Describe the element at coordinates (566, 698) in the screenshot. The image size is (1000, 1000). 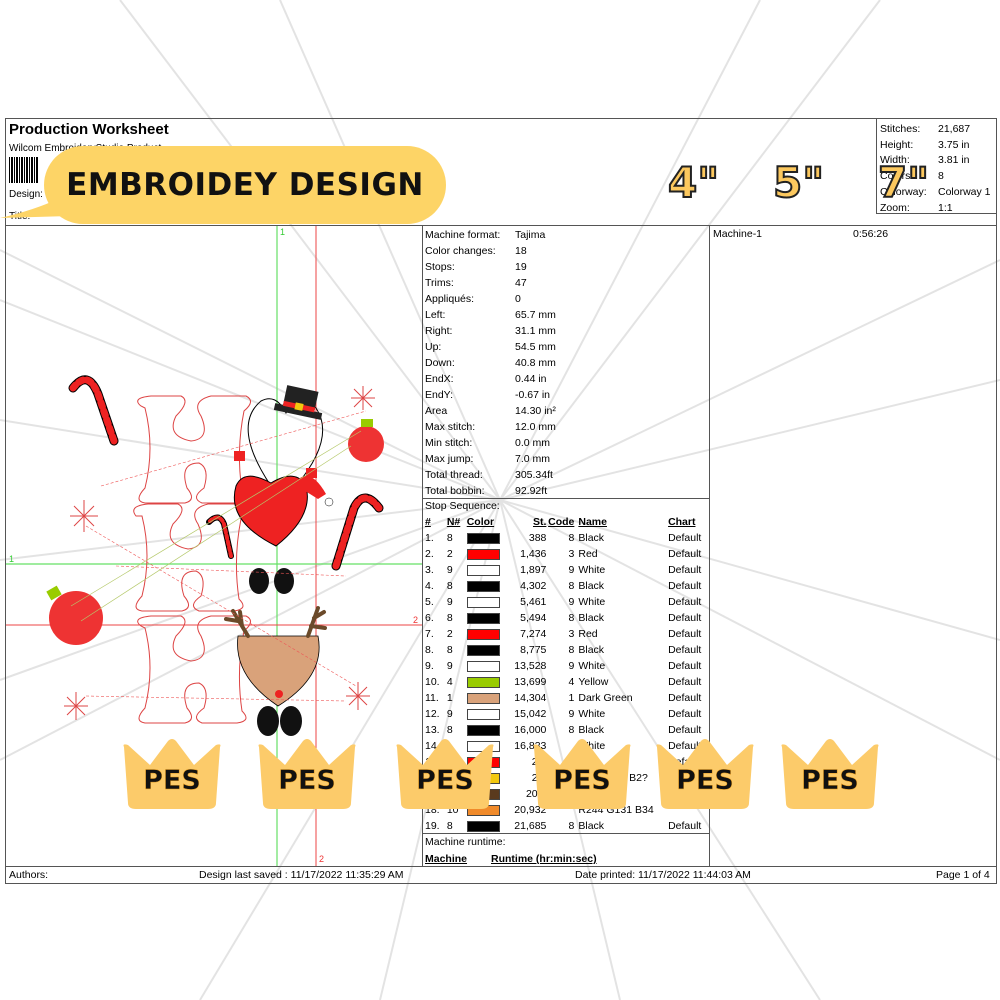
I see `table-row: 11. 1 14,304 1 Dark Green Default` at that location.